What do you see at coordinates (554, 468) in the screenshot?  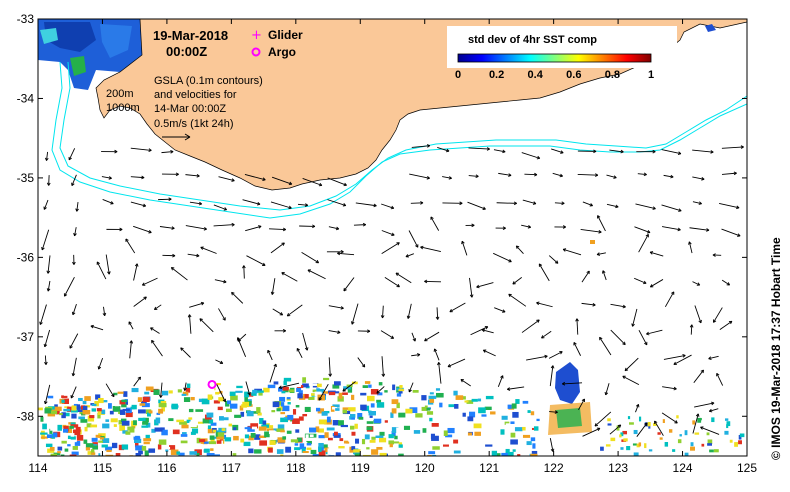 I see `x-tick-label: 122` at bounding box center [554, 468].